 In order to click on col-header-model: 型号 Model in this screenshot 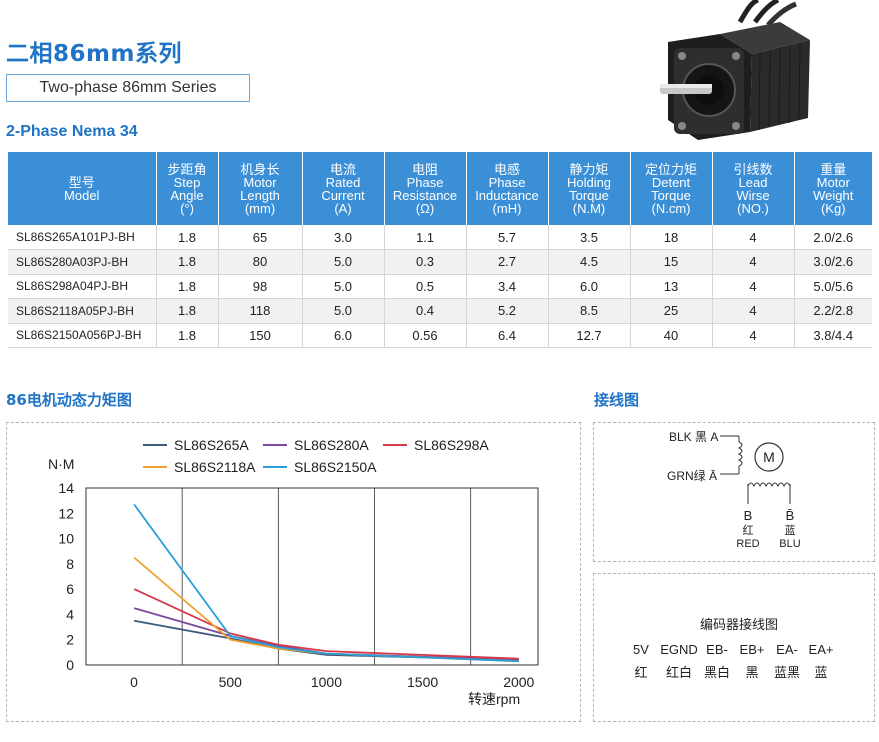, I will do `click(82, 188)`.